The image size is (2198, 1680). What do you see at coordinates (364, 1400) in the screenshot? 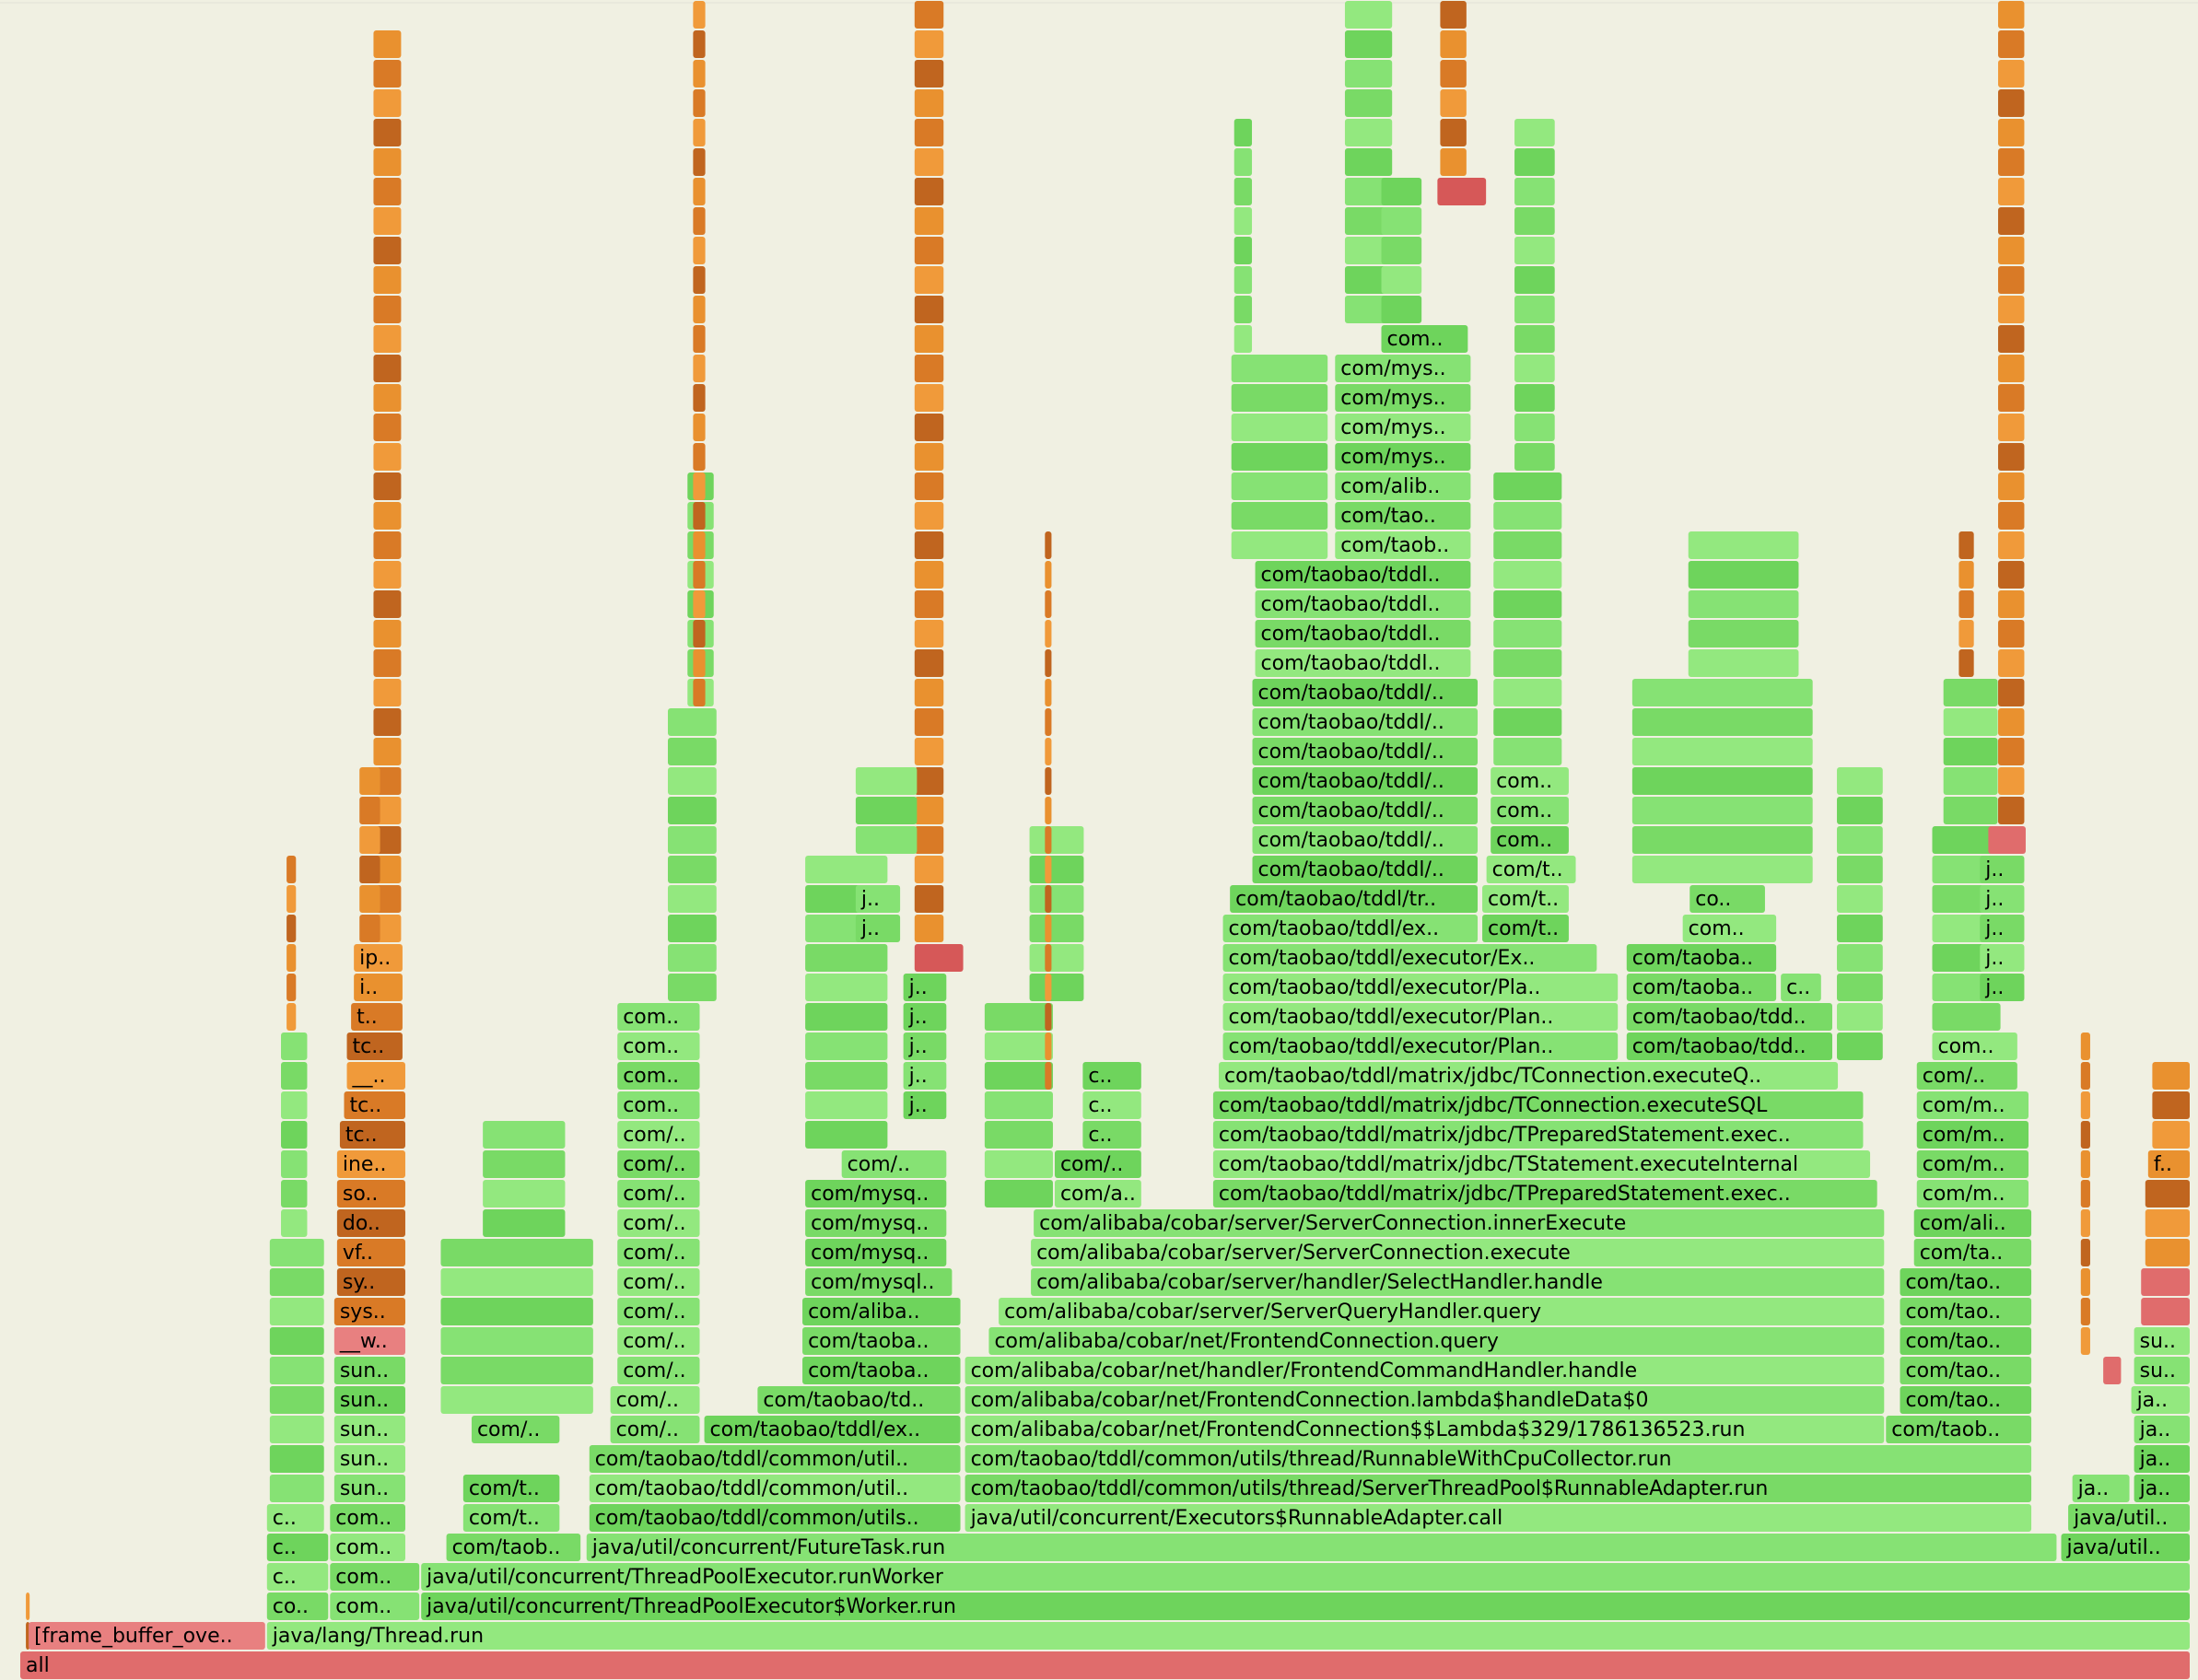
I see `frame-label: sun..` at bounding box center [364, 1400].